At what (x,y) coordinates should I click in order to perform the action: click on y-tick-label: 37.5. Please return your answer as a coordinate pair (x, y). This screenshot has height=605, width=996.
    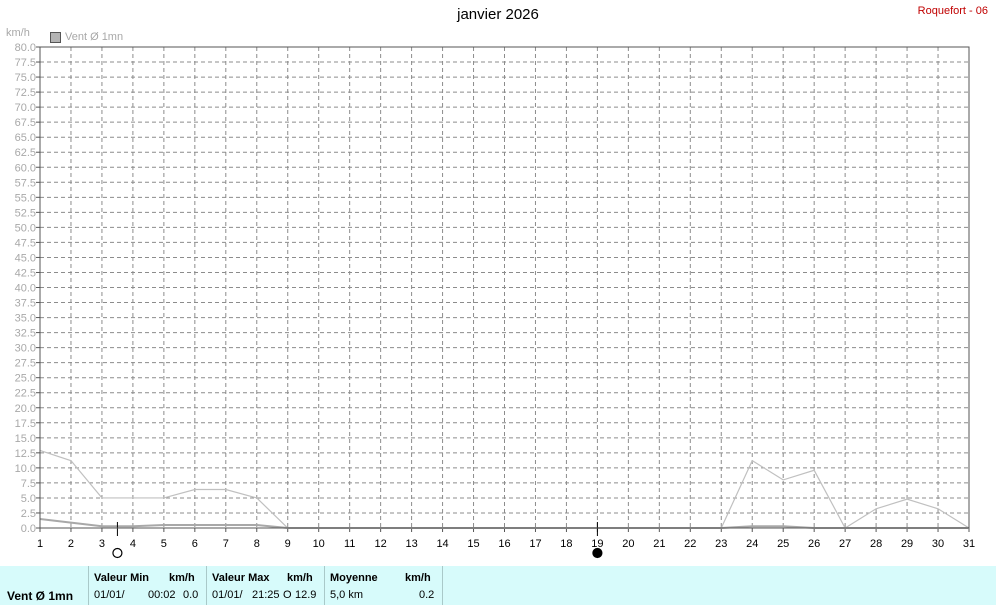
    Looking at the image, I should click on (25, 304).